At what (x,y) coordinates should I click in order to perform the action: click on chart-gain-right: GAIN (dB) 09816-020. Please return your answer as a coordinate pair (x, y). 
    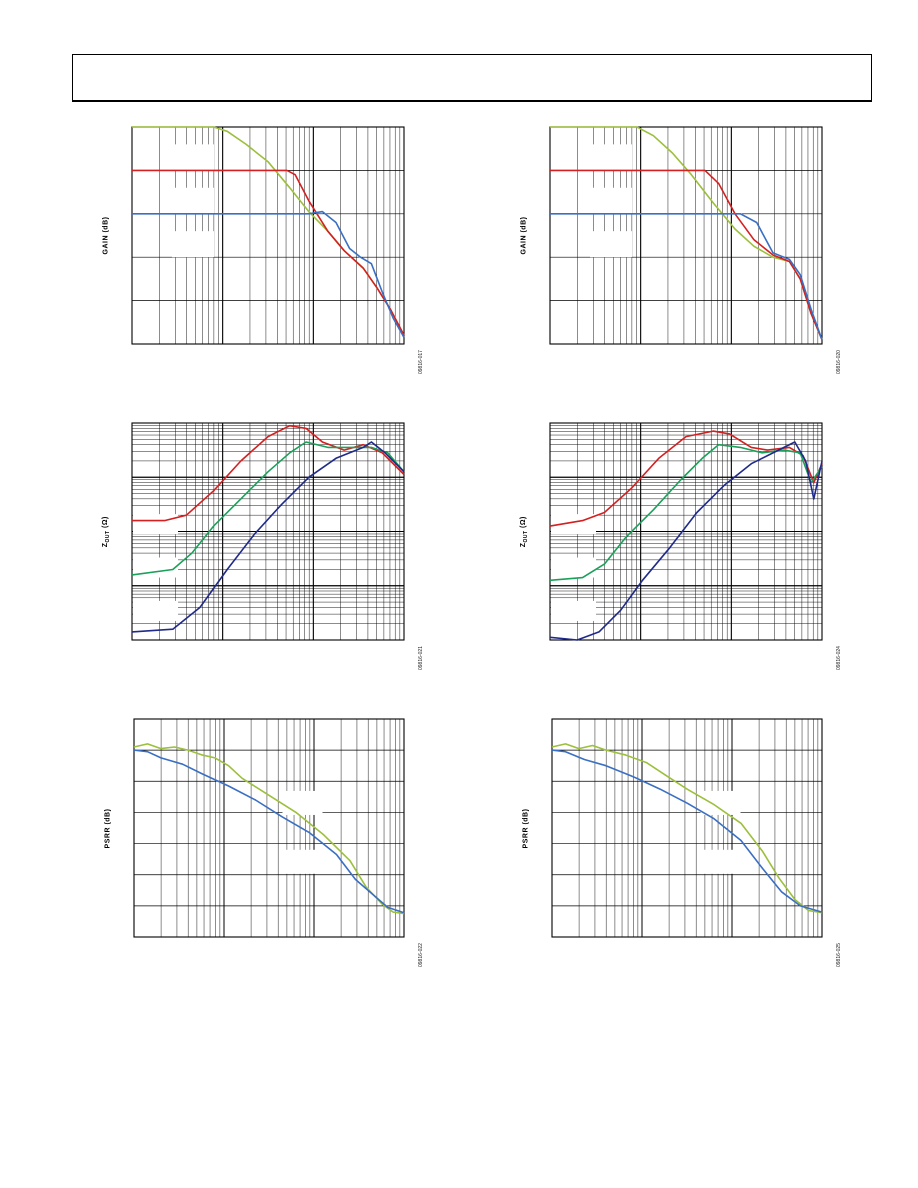
    Looking at the image, I should click on (681, 250).